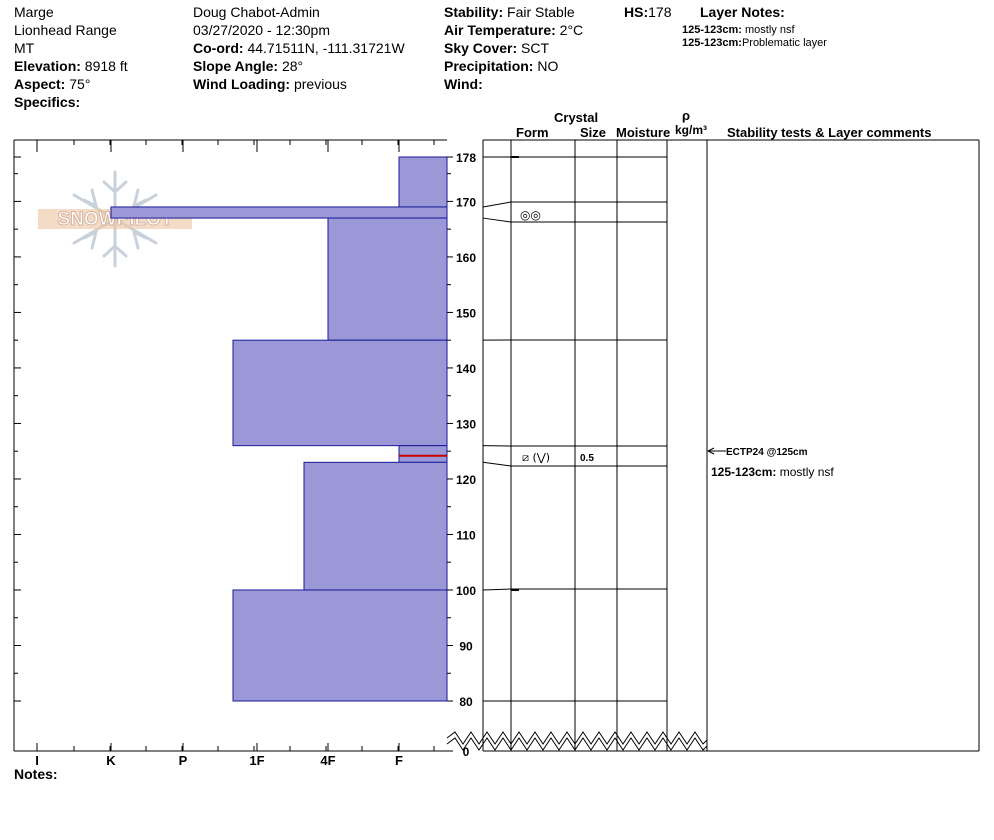 This screenshot has width=994, height=840. I want to click on depth-tick-label: 170, so click(466, 202).